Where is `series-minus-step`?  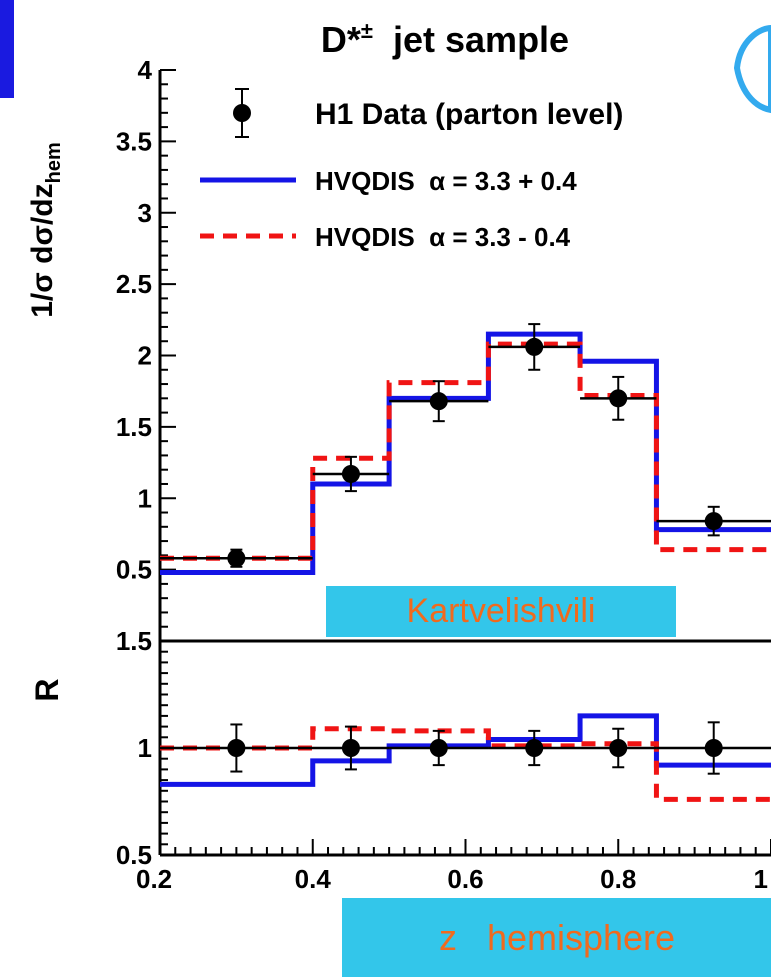
series-minus-step is located at coordinates (465, 764).